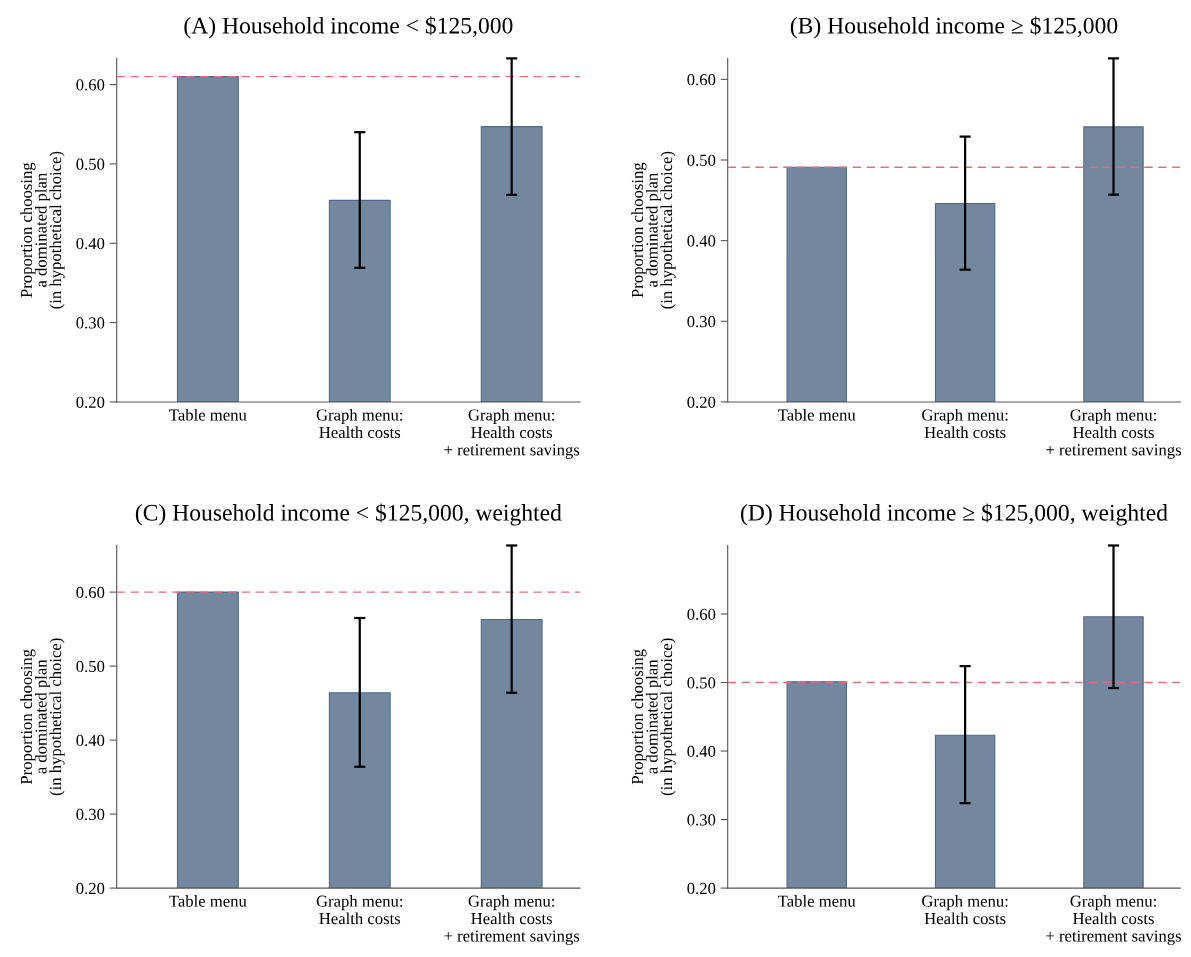 The width and height of the screenshot is (1191, 957). Describe the element at coordinates (348, 27) in the screenshot. I see `chart-title: (A) Household income < $125,000` at that location.